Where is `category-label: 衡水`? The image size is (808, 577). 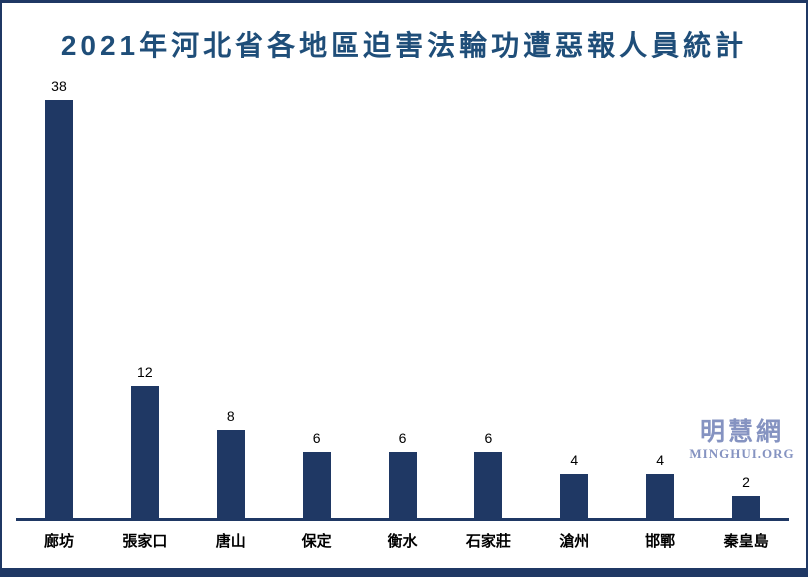
category-label: 衡水 is located at coordinates (402, 541).